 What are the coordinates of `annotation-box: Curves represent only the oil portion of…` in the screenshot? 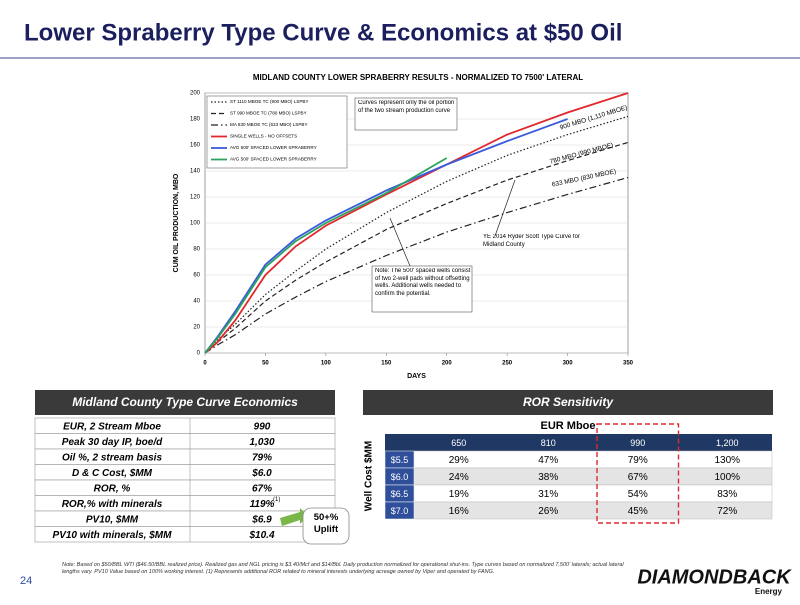 It's located at (406, 107).